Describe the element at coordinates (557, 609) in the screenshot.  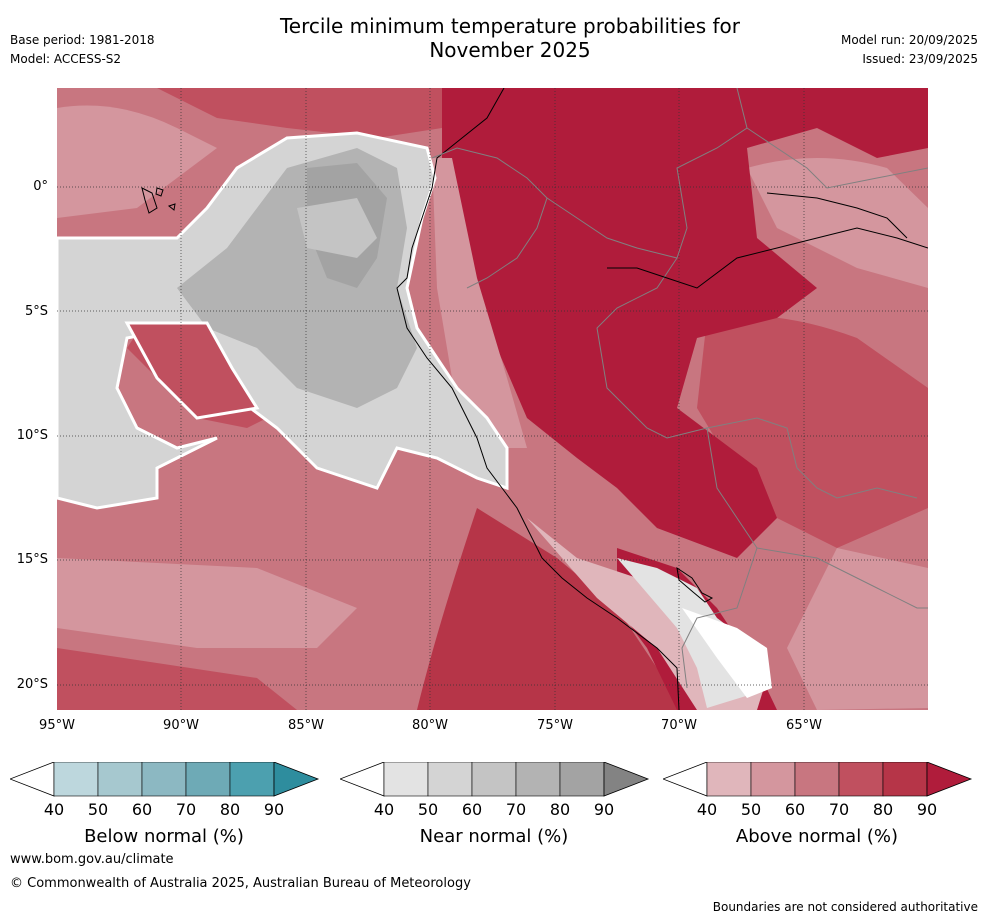
I see `darkred-zone-south` at that location.